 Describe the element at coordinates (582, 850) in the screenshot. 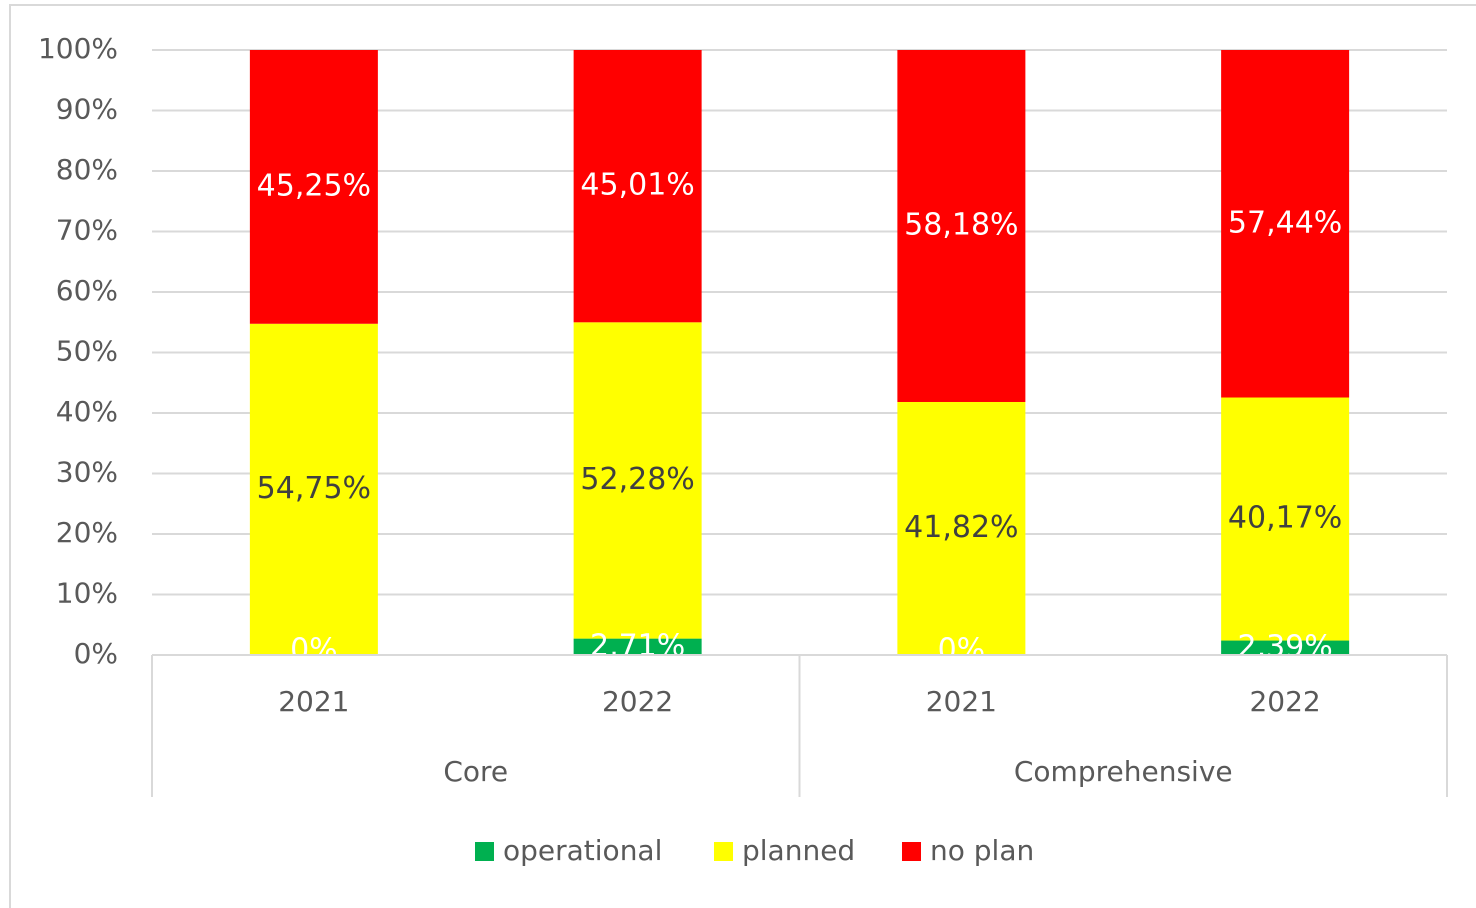

I see `legend-label: operational` at that location.